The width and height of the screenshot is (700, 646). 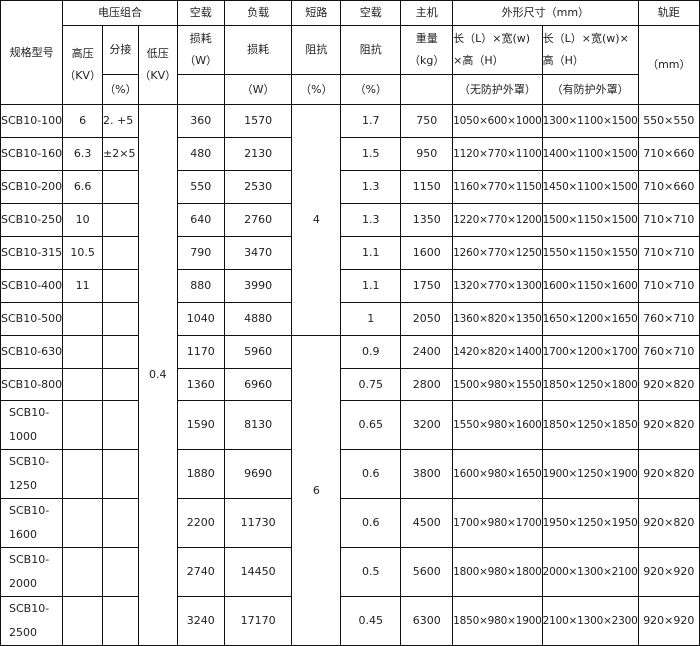 What do you see at coordinates (32, 425) in the screenshot?
I see `cell-model: SCB10-1000` at bounding box center [32, 425].